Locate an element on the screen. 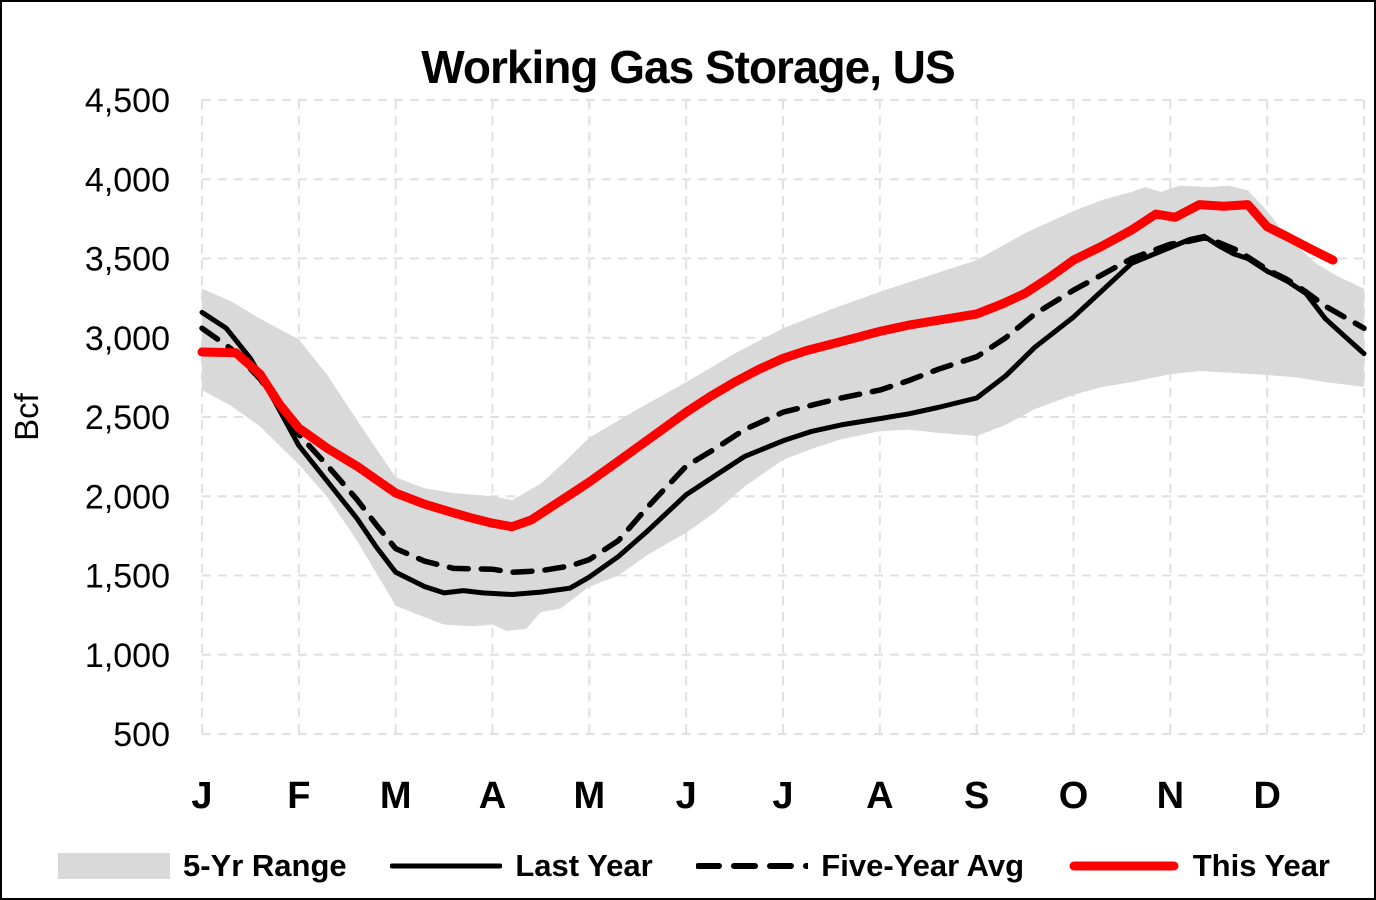 The height and width of the screenshot is (900, 1376). y-tick-label: 4,500 is located at coordinates (127, 101).